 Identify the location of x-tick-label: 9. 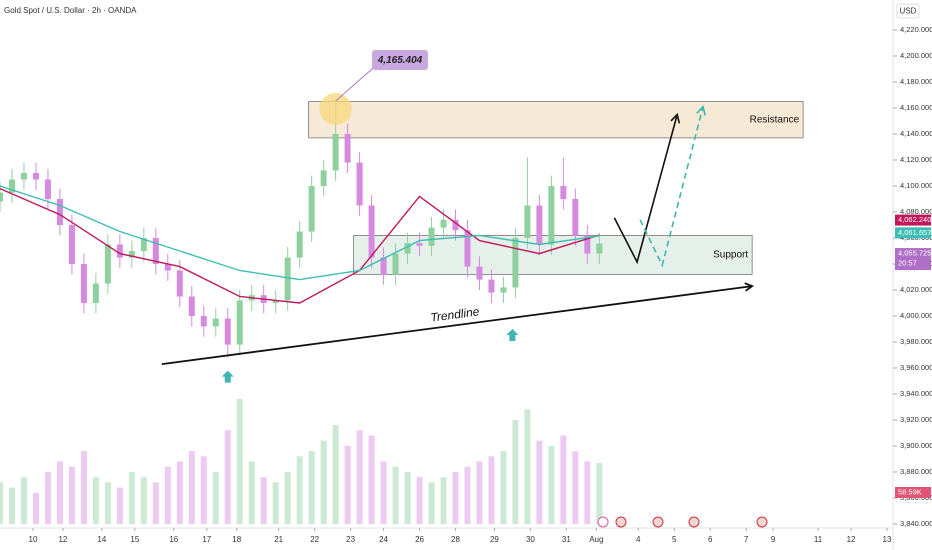
(773, 539).